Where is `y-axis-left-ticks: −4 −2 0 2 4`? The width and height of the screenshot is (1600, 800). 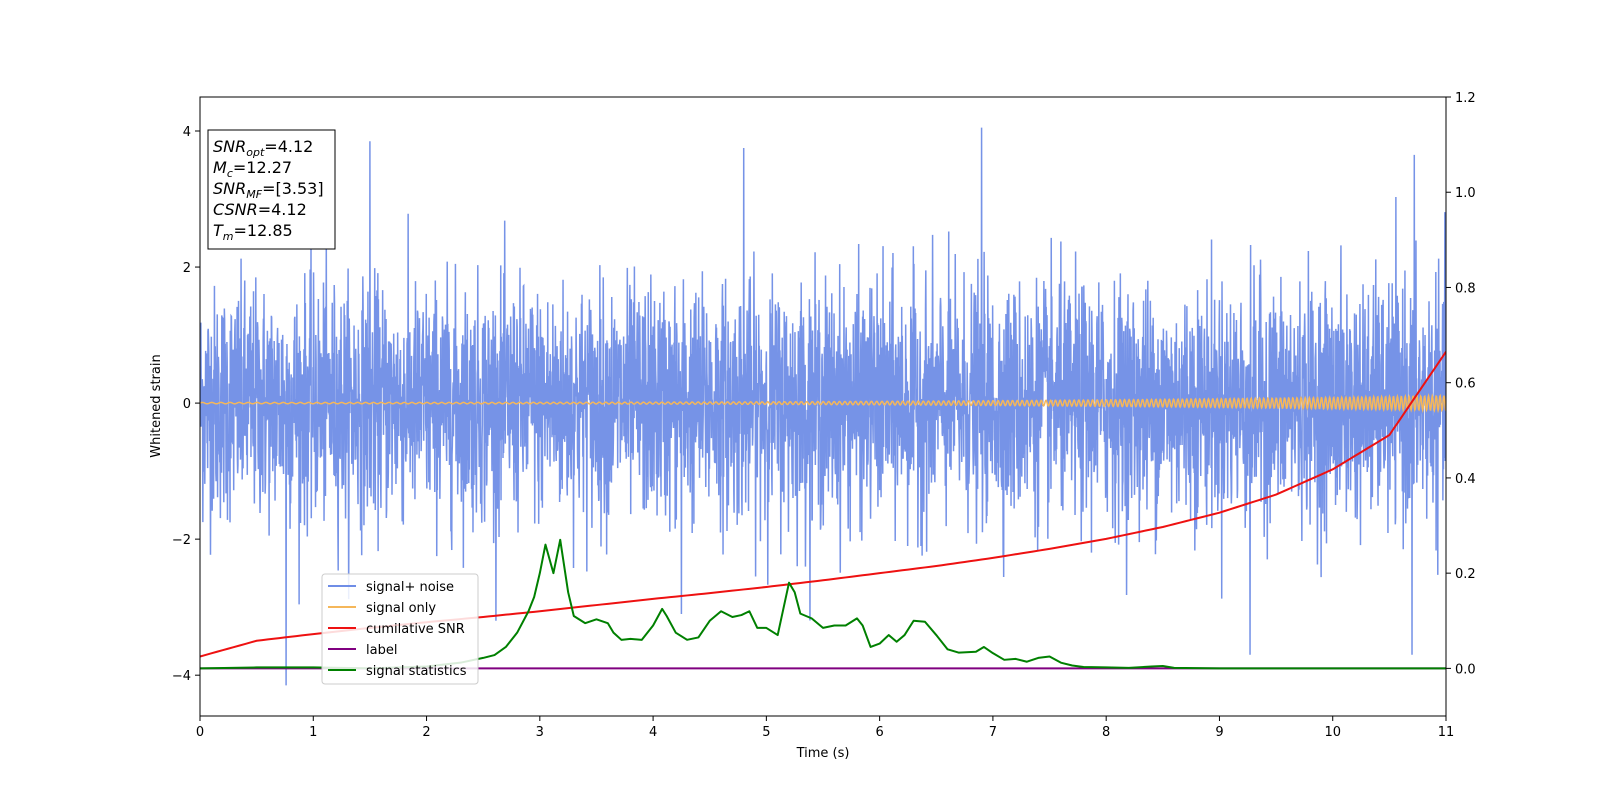
y-axis-left-ticks: −4 −2 0 2 4 is located at coordinates (186, 404).